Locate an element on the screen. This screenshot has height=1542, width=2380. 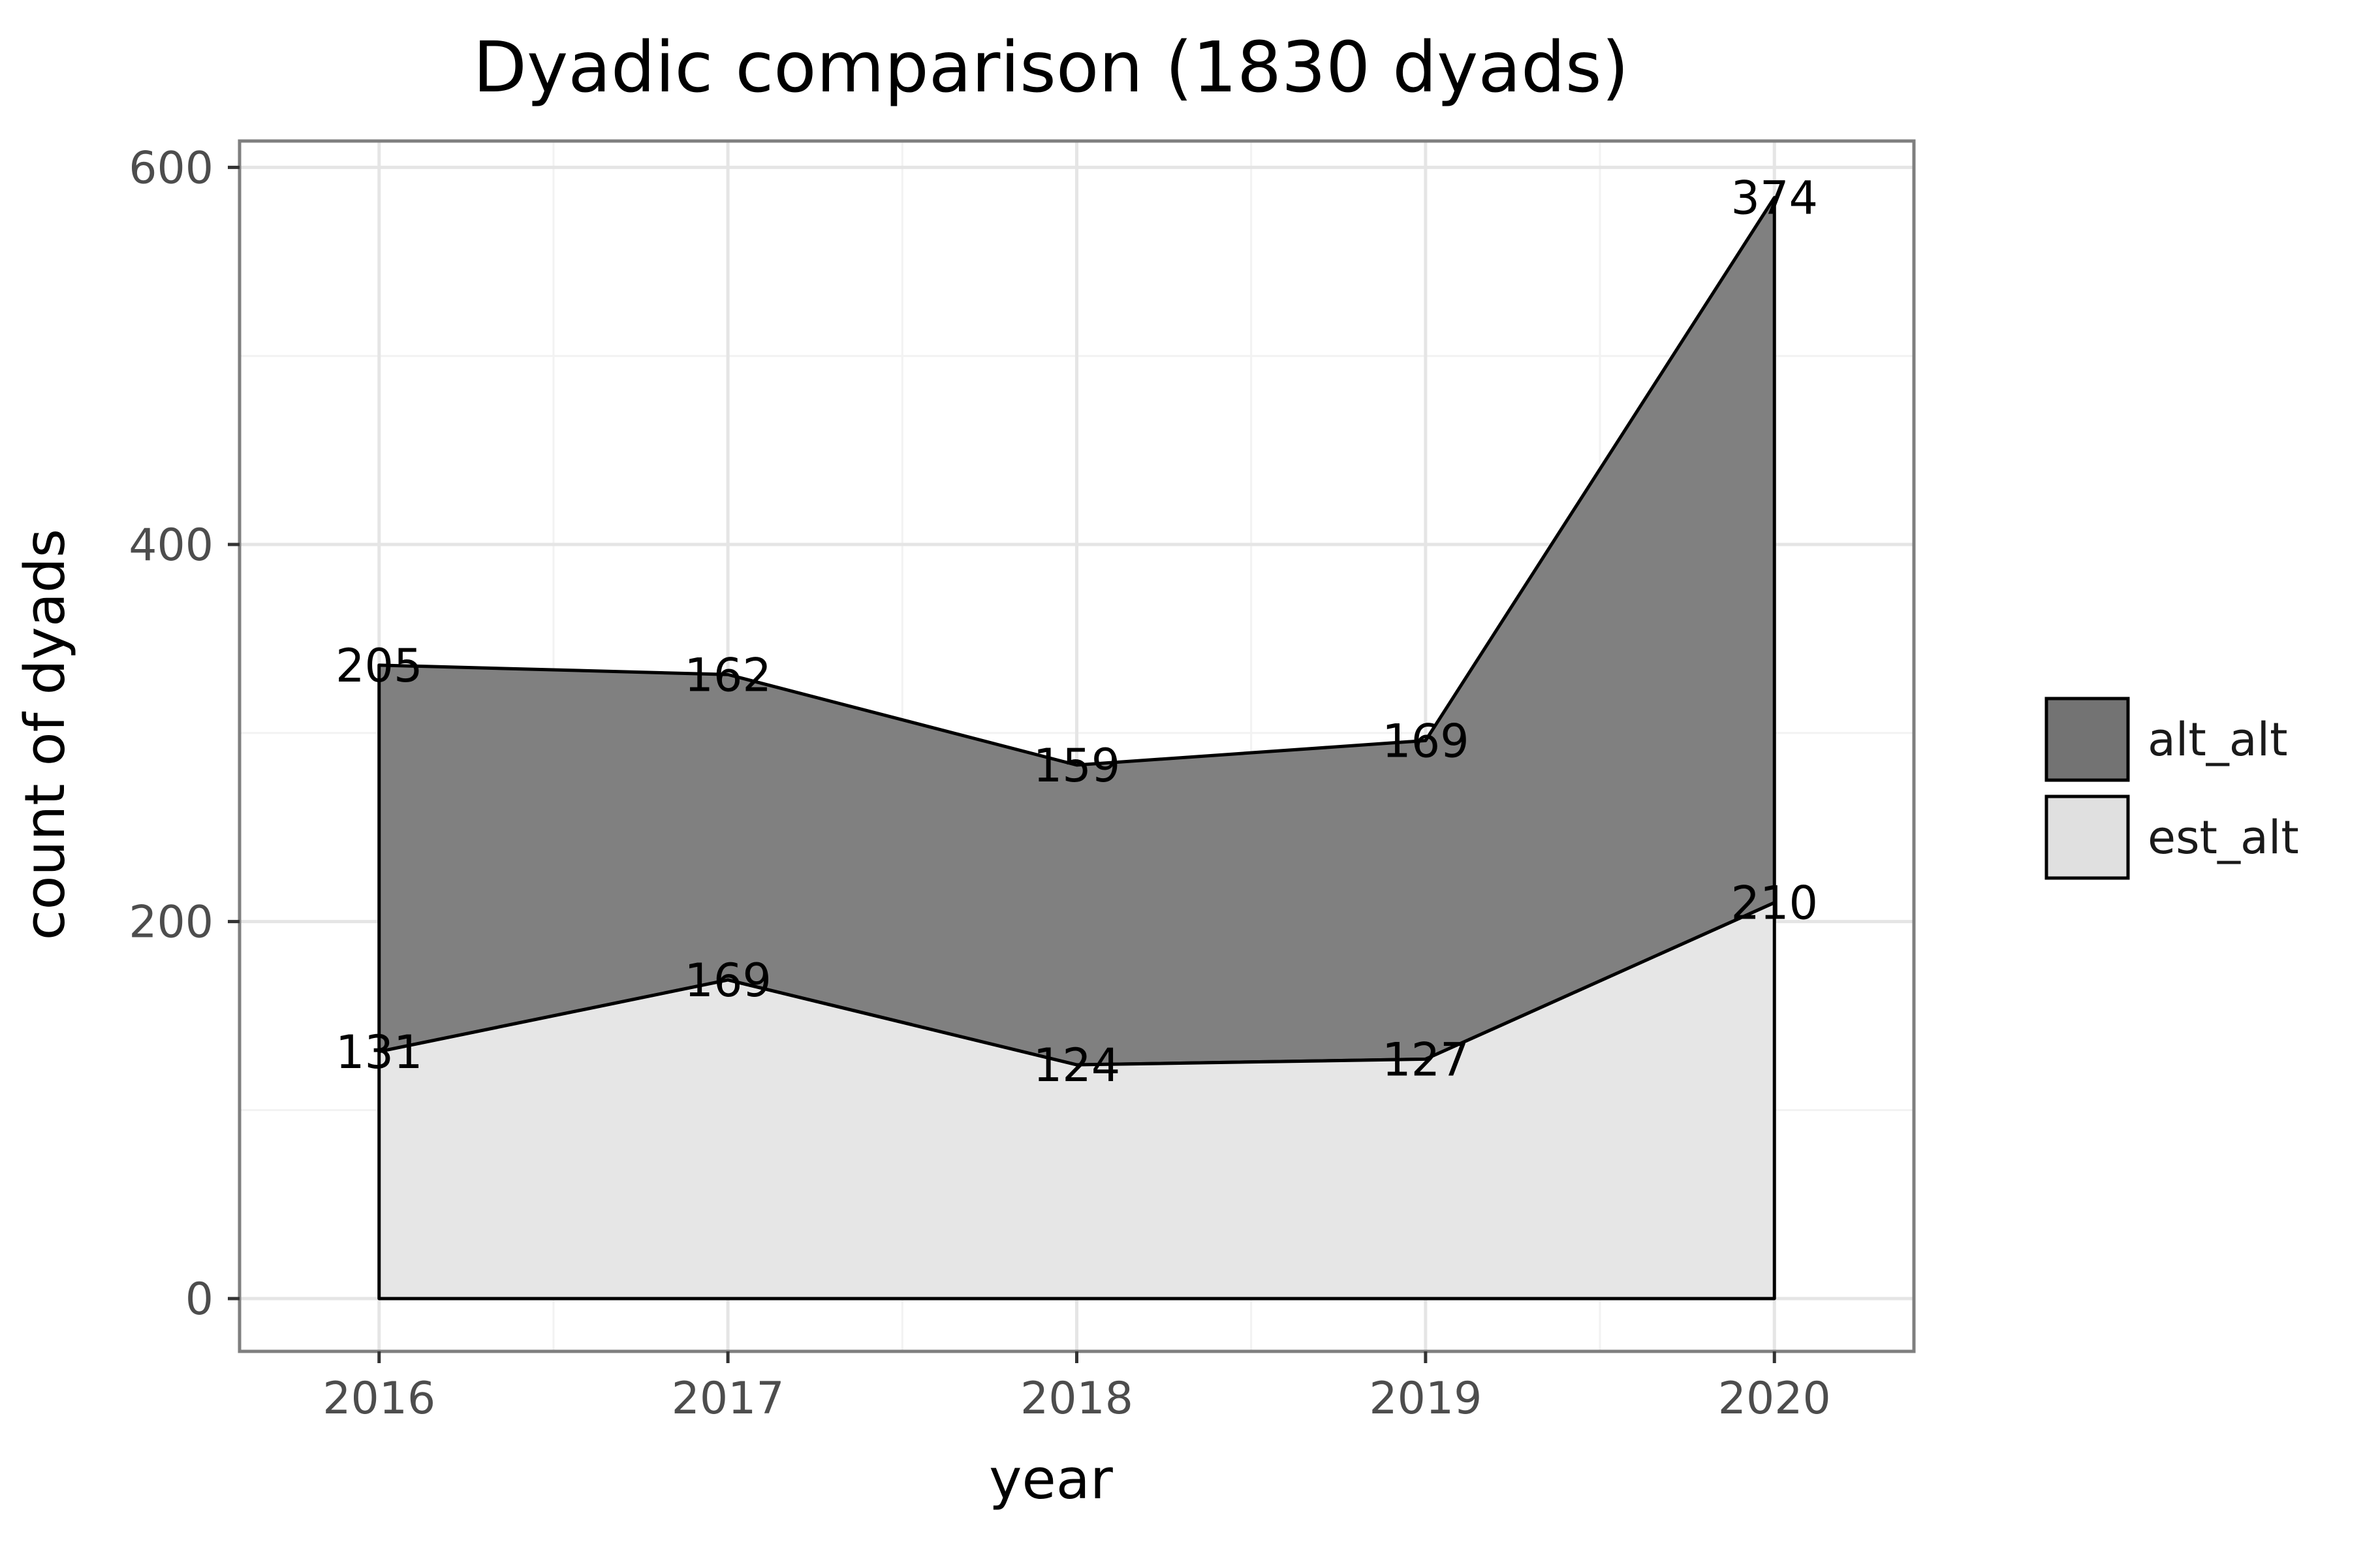
data-label-alt_alt: 374 is located at coordinates (1774, 199).